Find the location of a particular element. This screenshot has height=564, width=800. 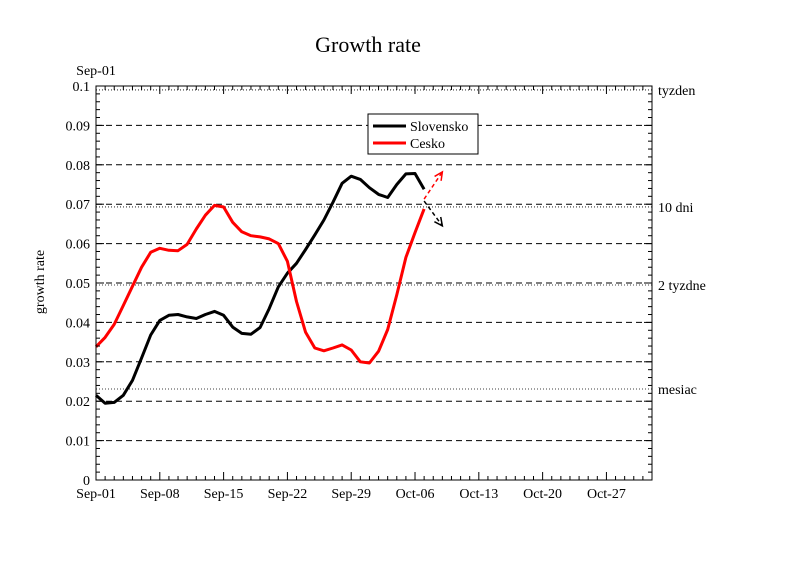

x-tick-label-1: Sep-08 is located at coordinates (160, 494).